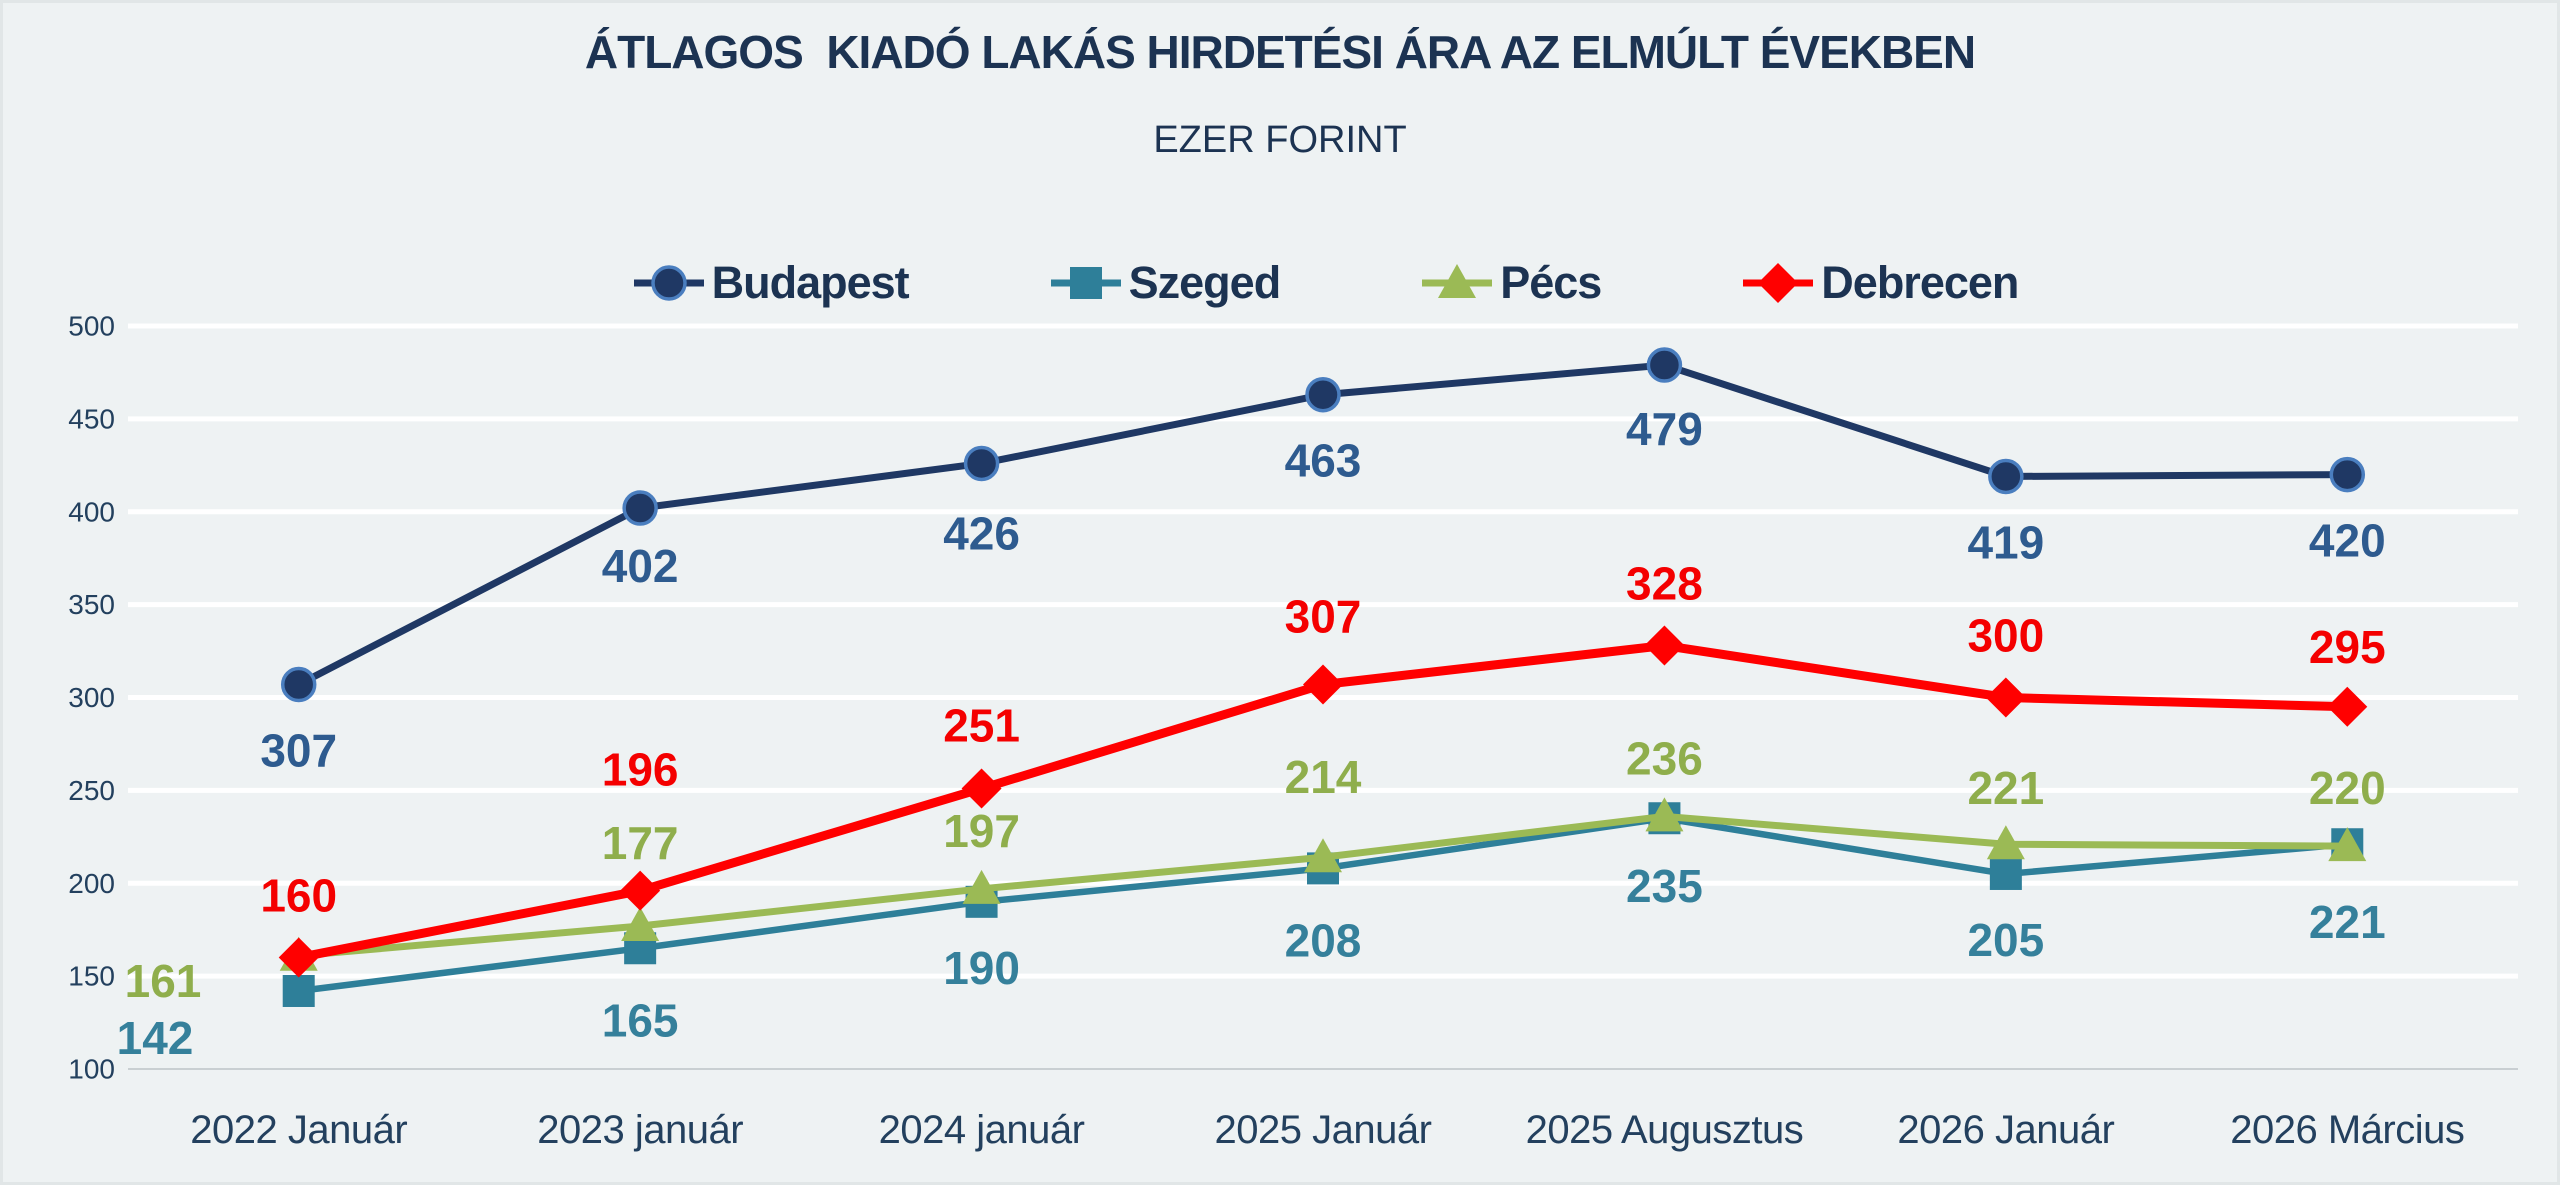 Image resolution: width=2560 pixels, height=1185 pixels. I want to click on legend-item-budapest: Budapest, so click(771, 283).